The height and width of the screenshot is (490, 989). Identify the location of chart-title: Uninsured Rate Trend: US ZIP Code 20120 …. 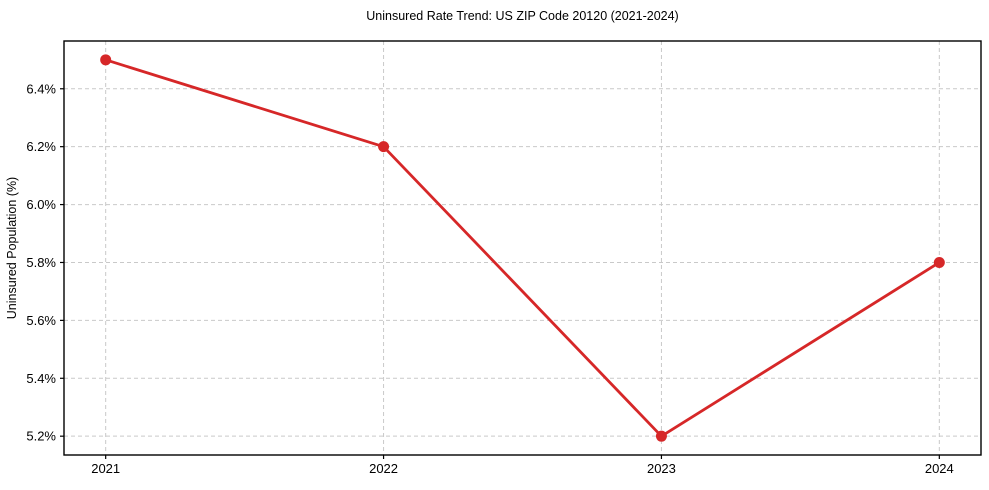
(522, 16).